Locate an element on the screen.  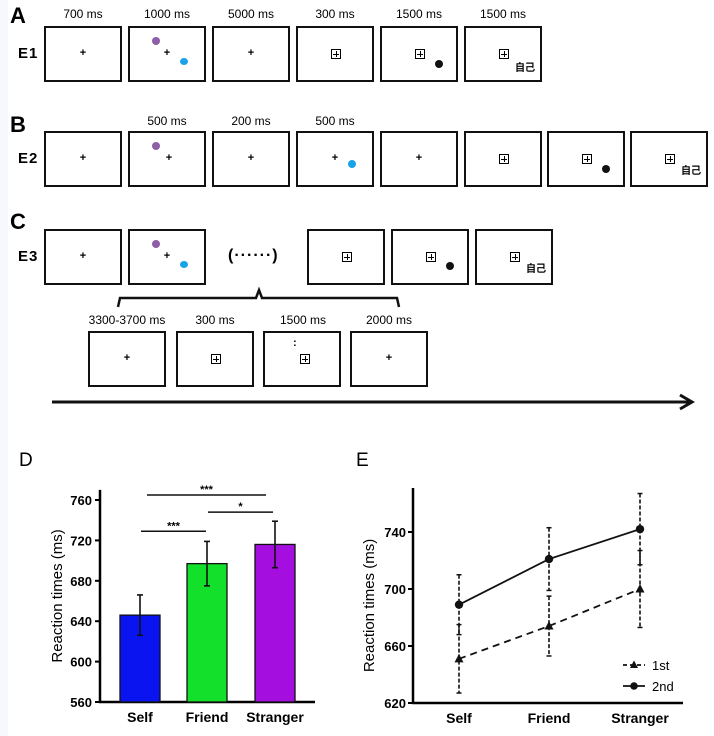
y-tick-label: 560 is located at coordinates (81, 702).